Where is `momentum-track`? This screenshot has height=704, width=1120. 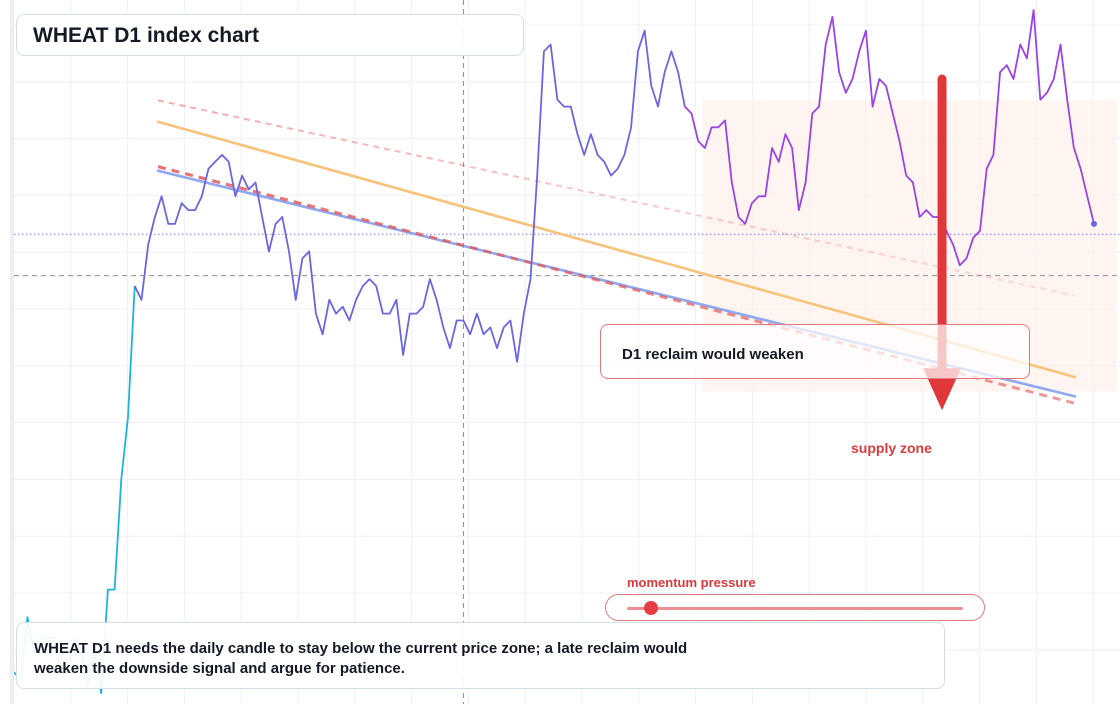 momentum-track is located at coordinates (795, 608).